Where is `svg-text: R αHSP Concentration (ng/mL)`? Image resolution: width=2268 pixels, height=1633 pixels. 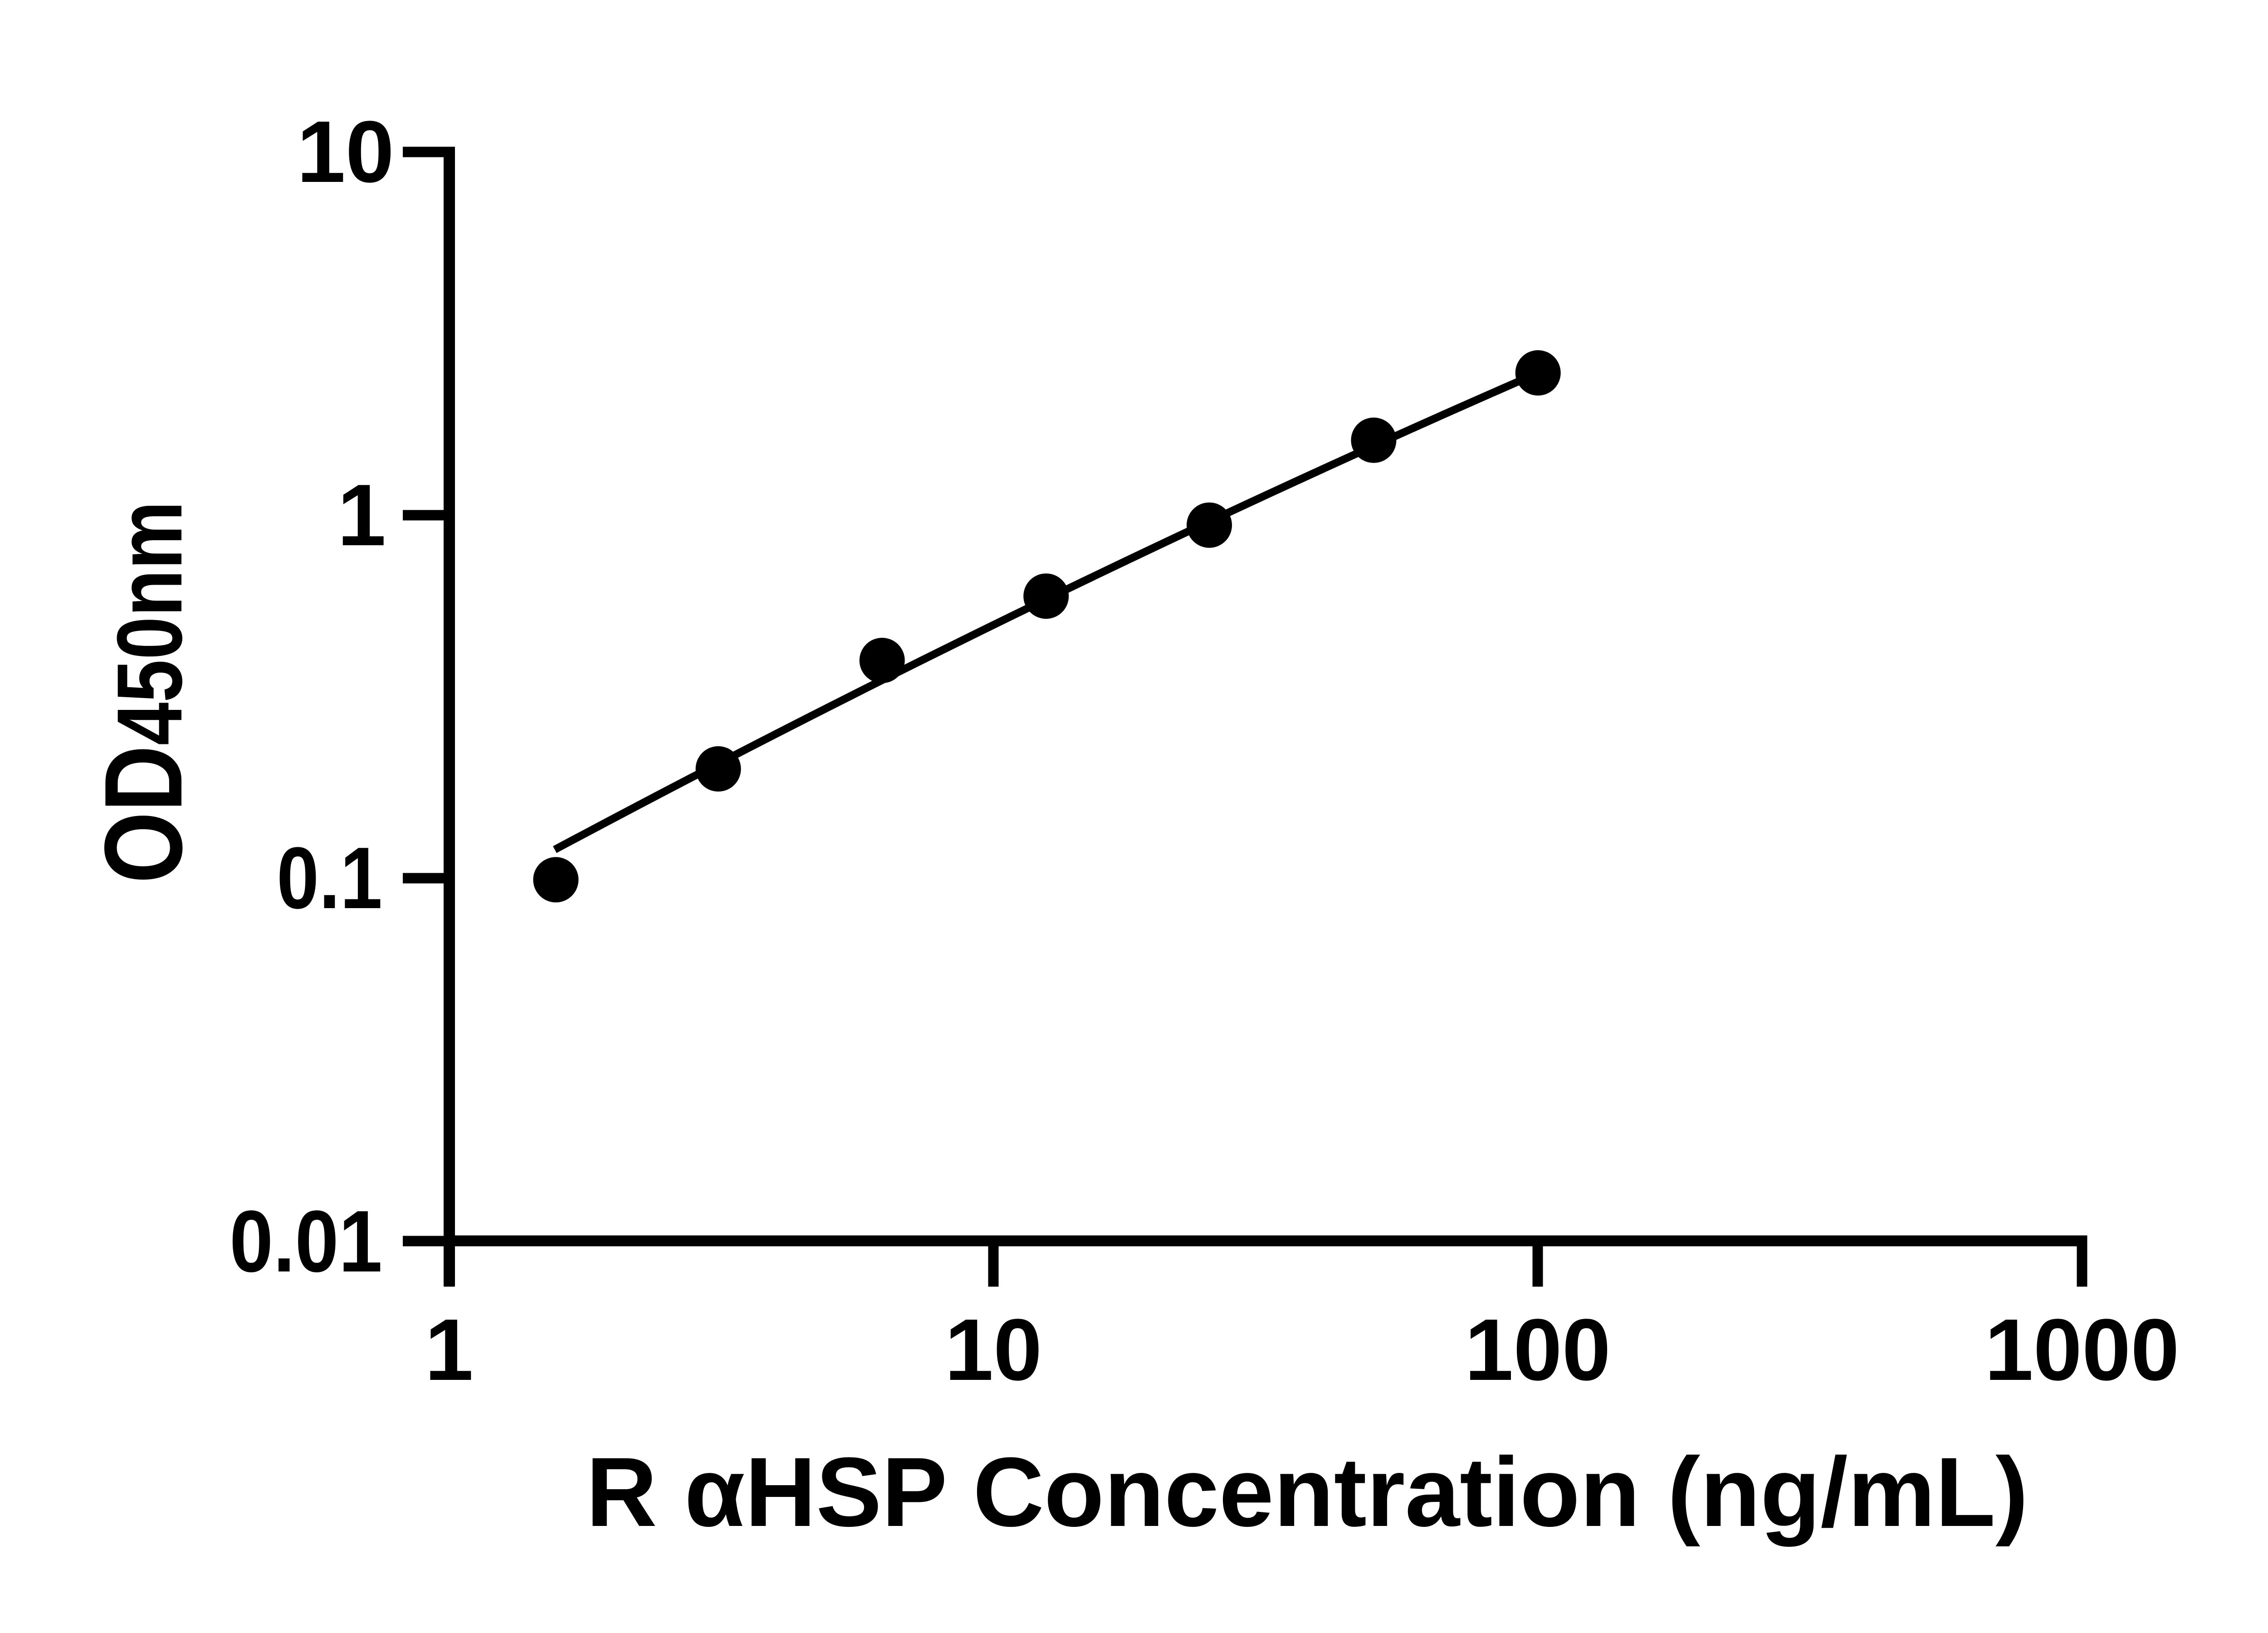
svg-text: R αHSP Concentration (ng/mL) is located at coordinates (1307, 1492).